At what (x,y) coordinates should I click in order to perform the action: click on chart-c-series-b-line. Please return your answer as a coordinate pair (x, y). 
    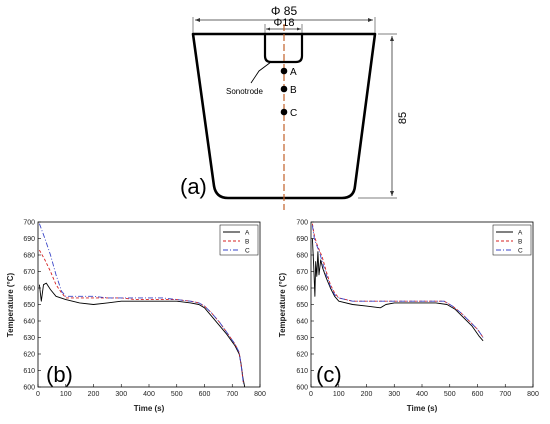
    Looking at the image, I should click on (397, 280).